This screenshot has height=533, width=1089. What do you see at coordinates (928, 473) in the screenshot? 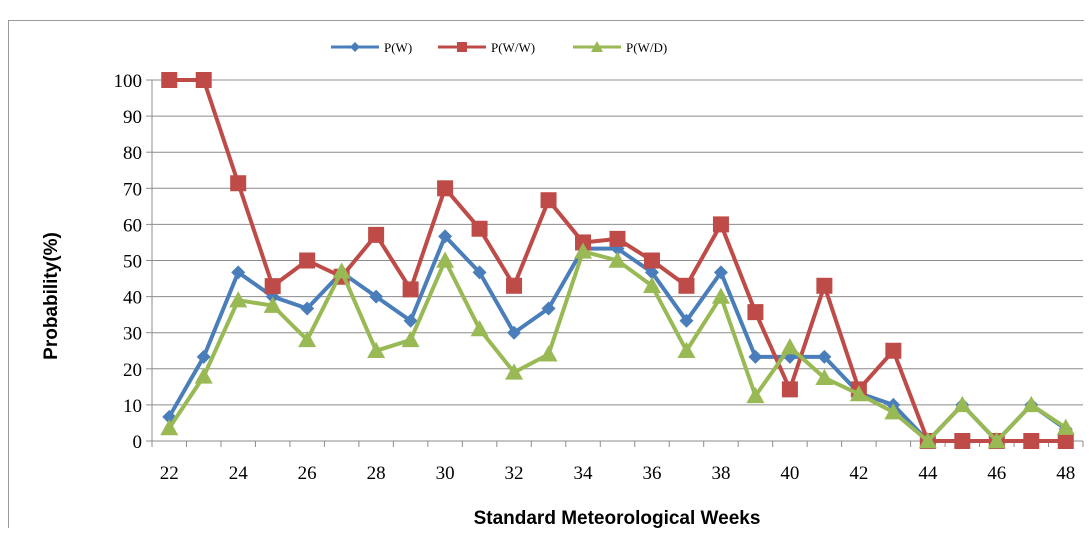
I see `x-tick-label: 44` at bounding box center [928, 473].